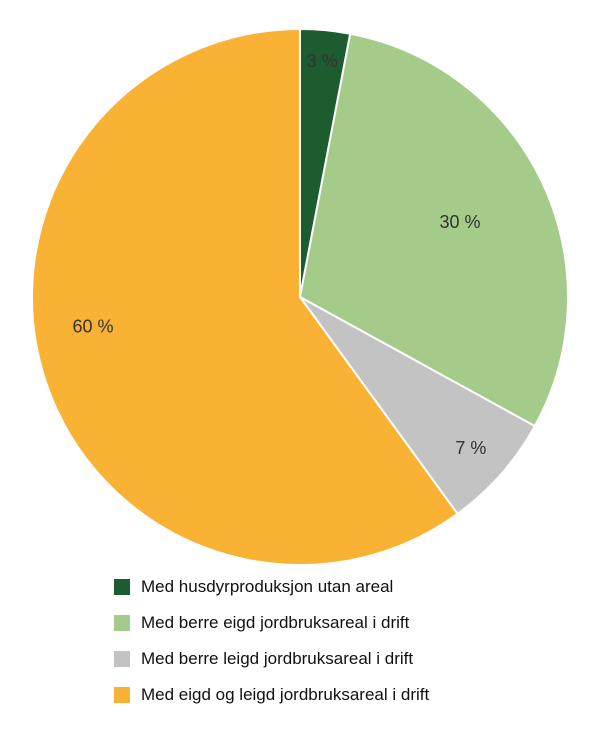 The image size is (600, 738). I want to click on legend-item-3: Med eigd og leigd jordbruksareal i drift, so click(357, 695).